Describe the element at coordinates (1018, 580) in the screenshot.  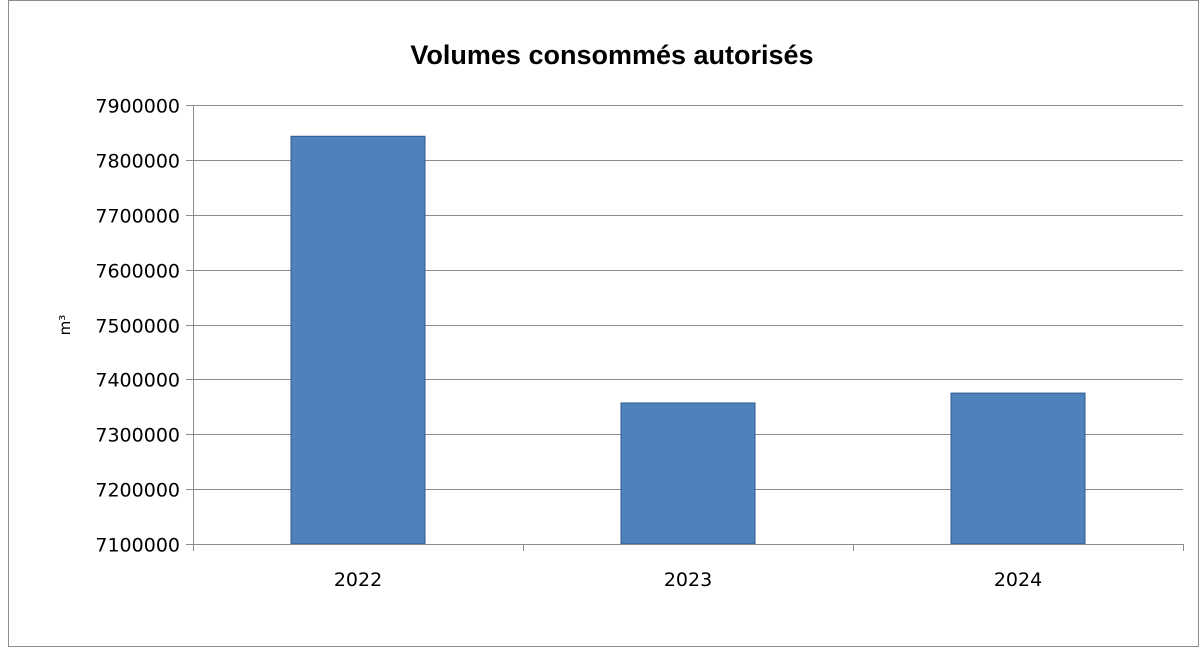
I see `x-tick-label: 2024` at that location.